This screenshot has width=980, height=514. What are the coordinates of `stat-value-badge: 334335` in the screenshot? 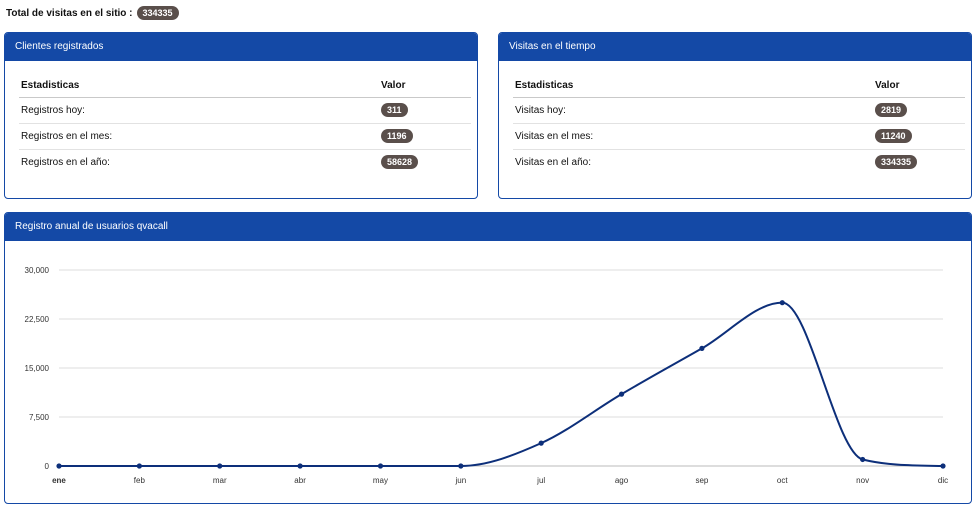 It's located at (896, 162).